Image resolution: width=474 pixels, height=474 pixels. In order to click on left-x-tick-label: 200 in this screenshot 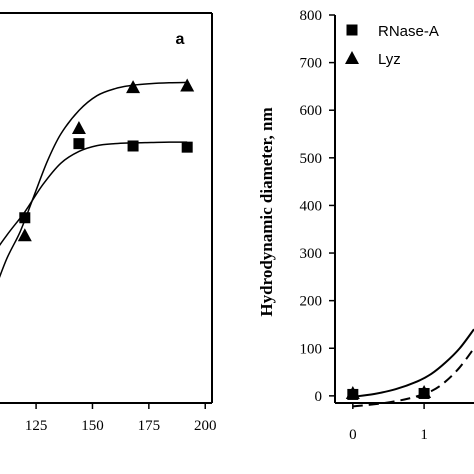, I will do `click(205, 426)`.